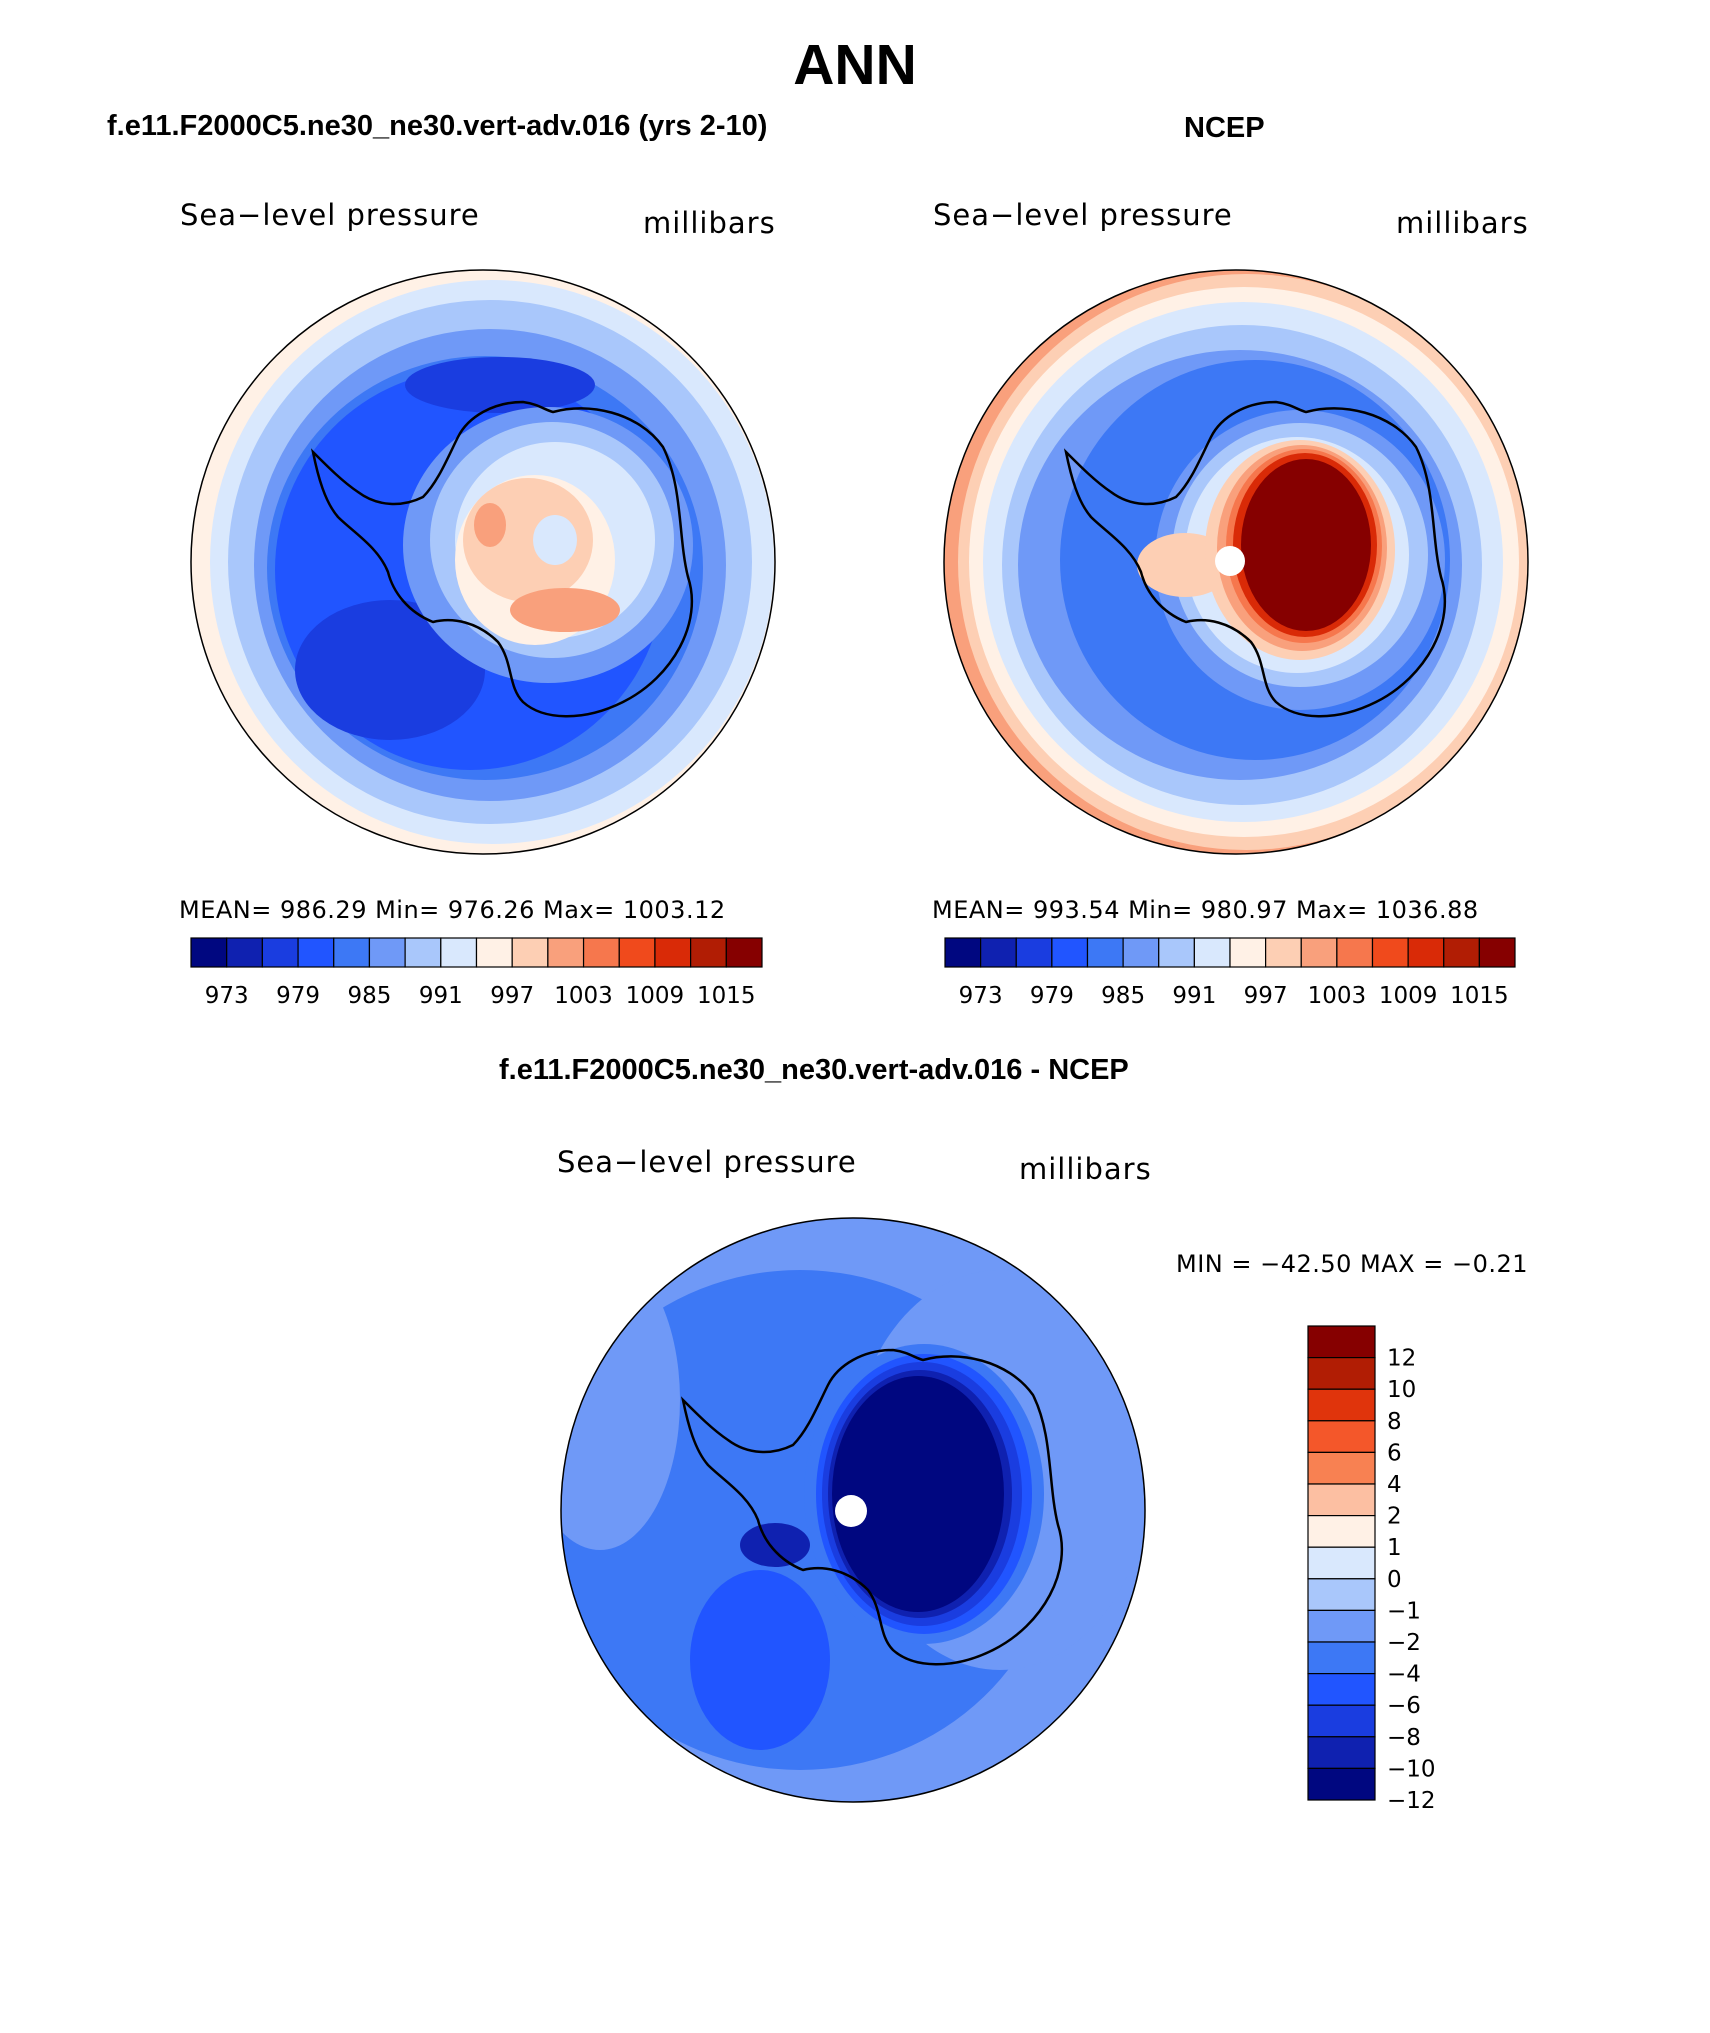 The image size is (1710, 2033). What do you see at coordinates (1083, 215) in the screenshot?
I see `panel-2-variable-label: Sea−level pressure` at bounding box center [1083, 215].